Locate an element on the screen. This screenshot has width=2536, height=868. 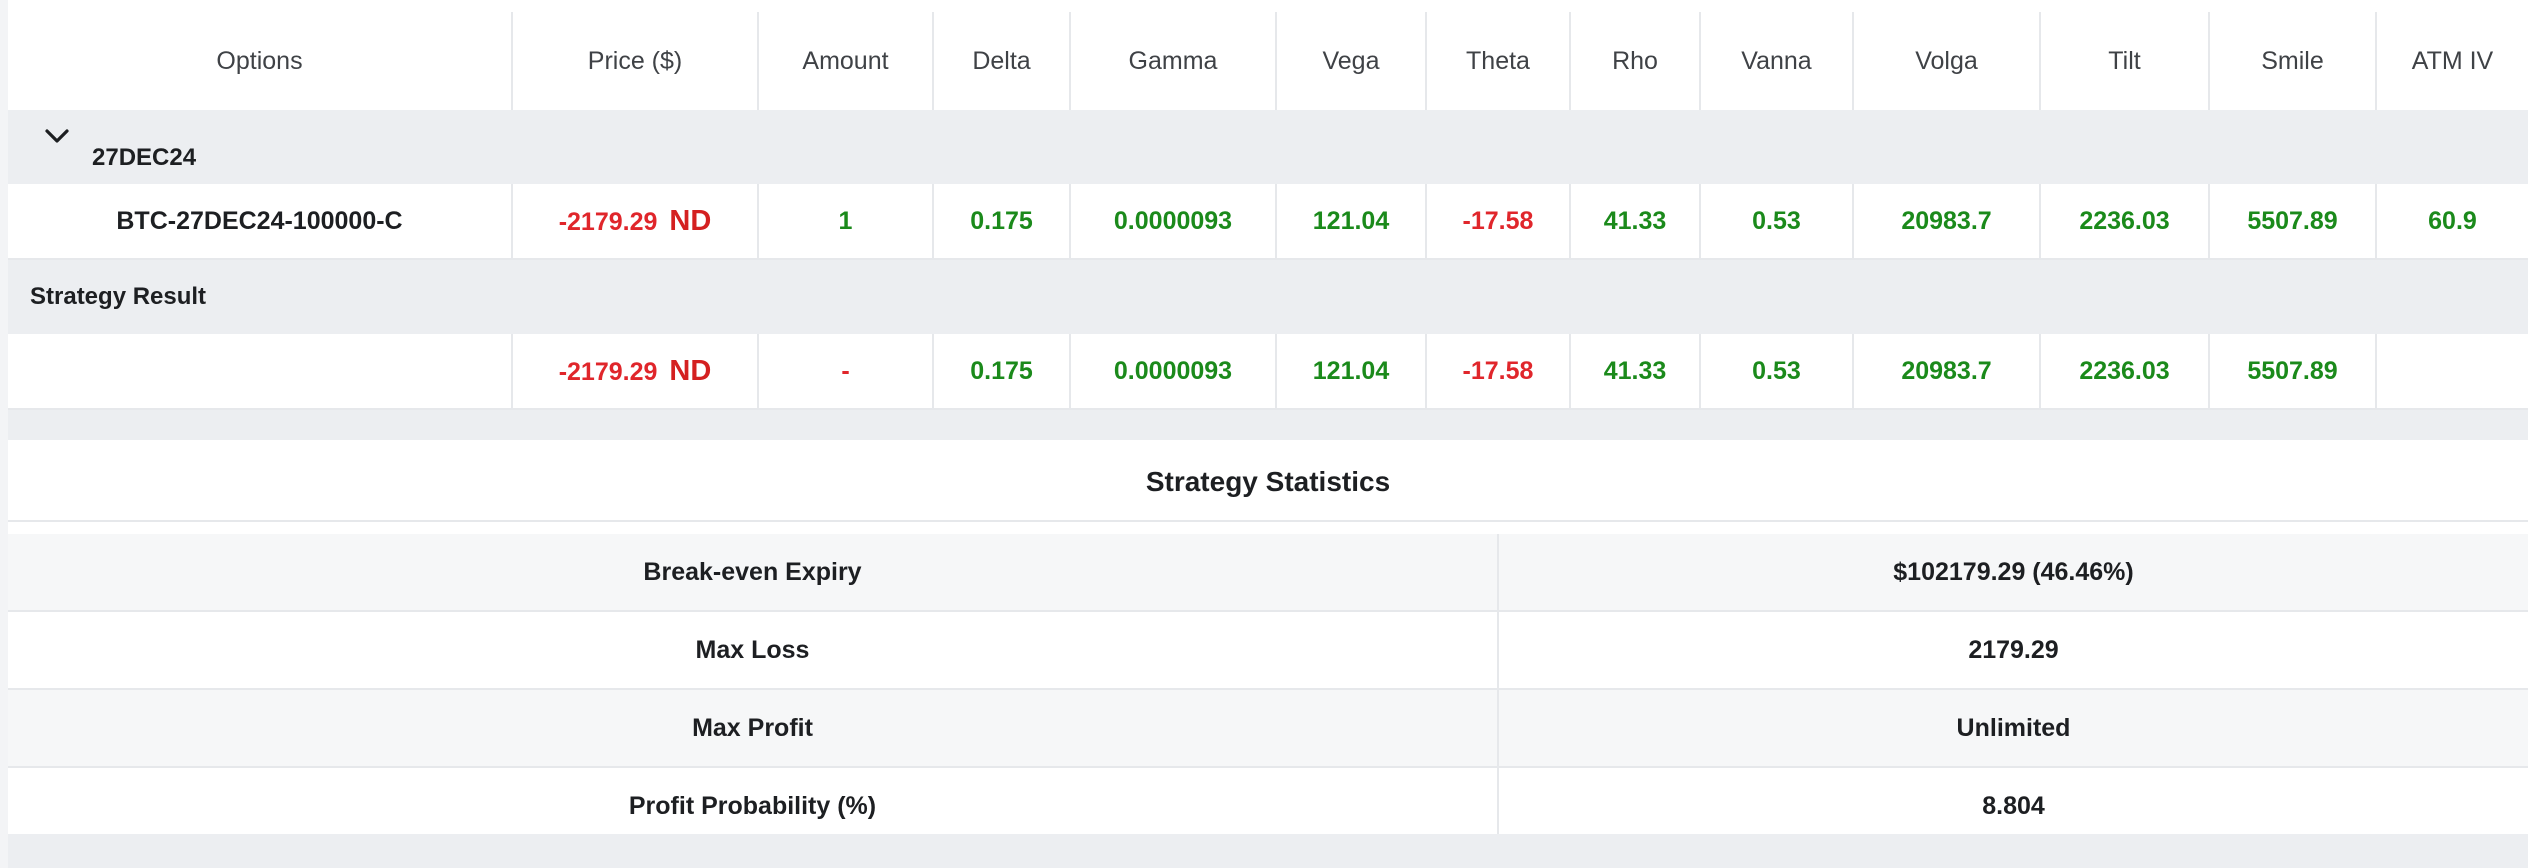
price-value: -2179.29 is located at coordinates (608, 221).